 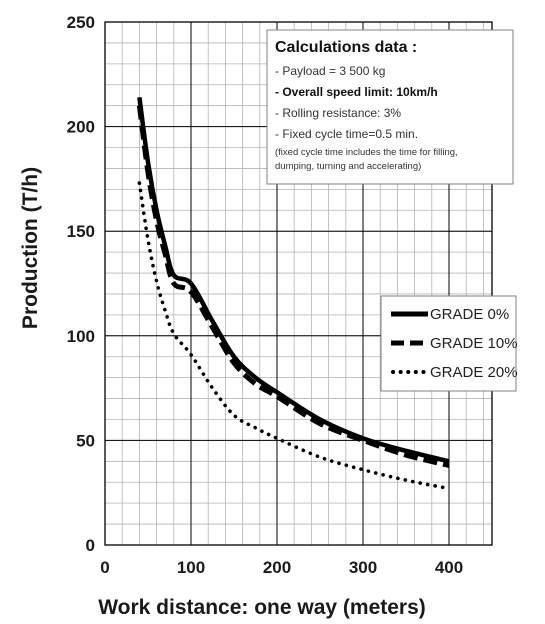 What do you see at coordinates (81, 336) in the screenshot?
I see `y-tick-label: 100` at bounding box center [81, 336].